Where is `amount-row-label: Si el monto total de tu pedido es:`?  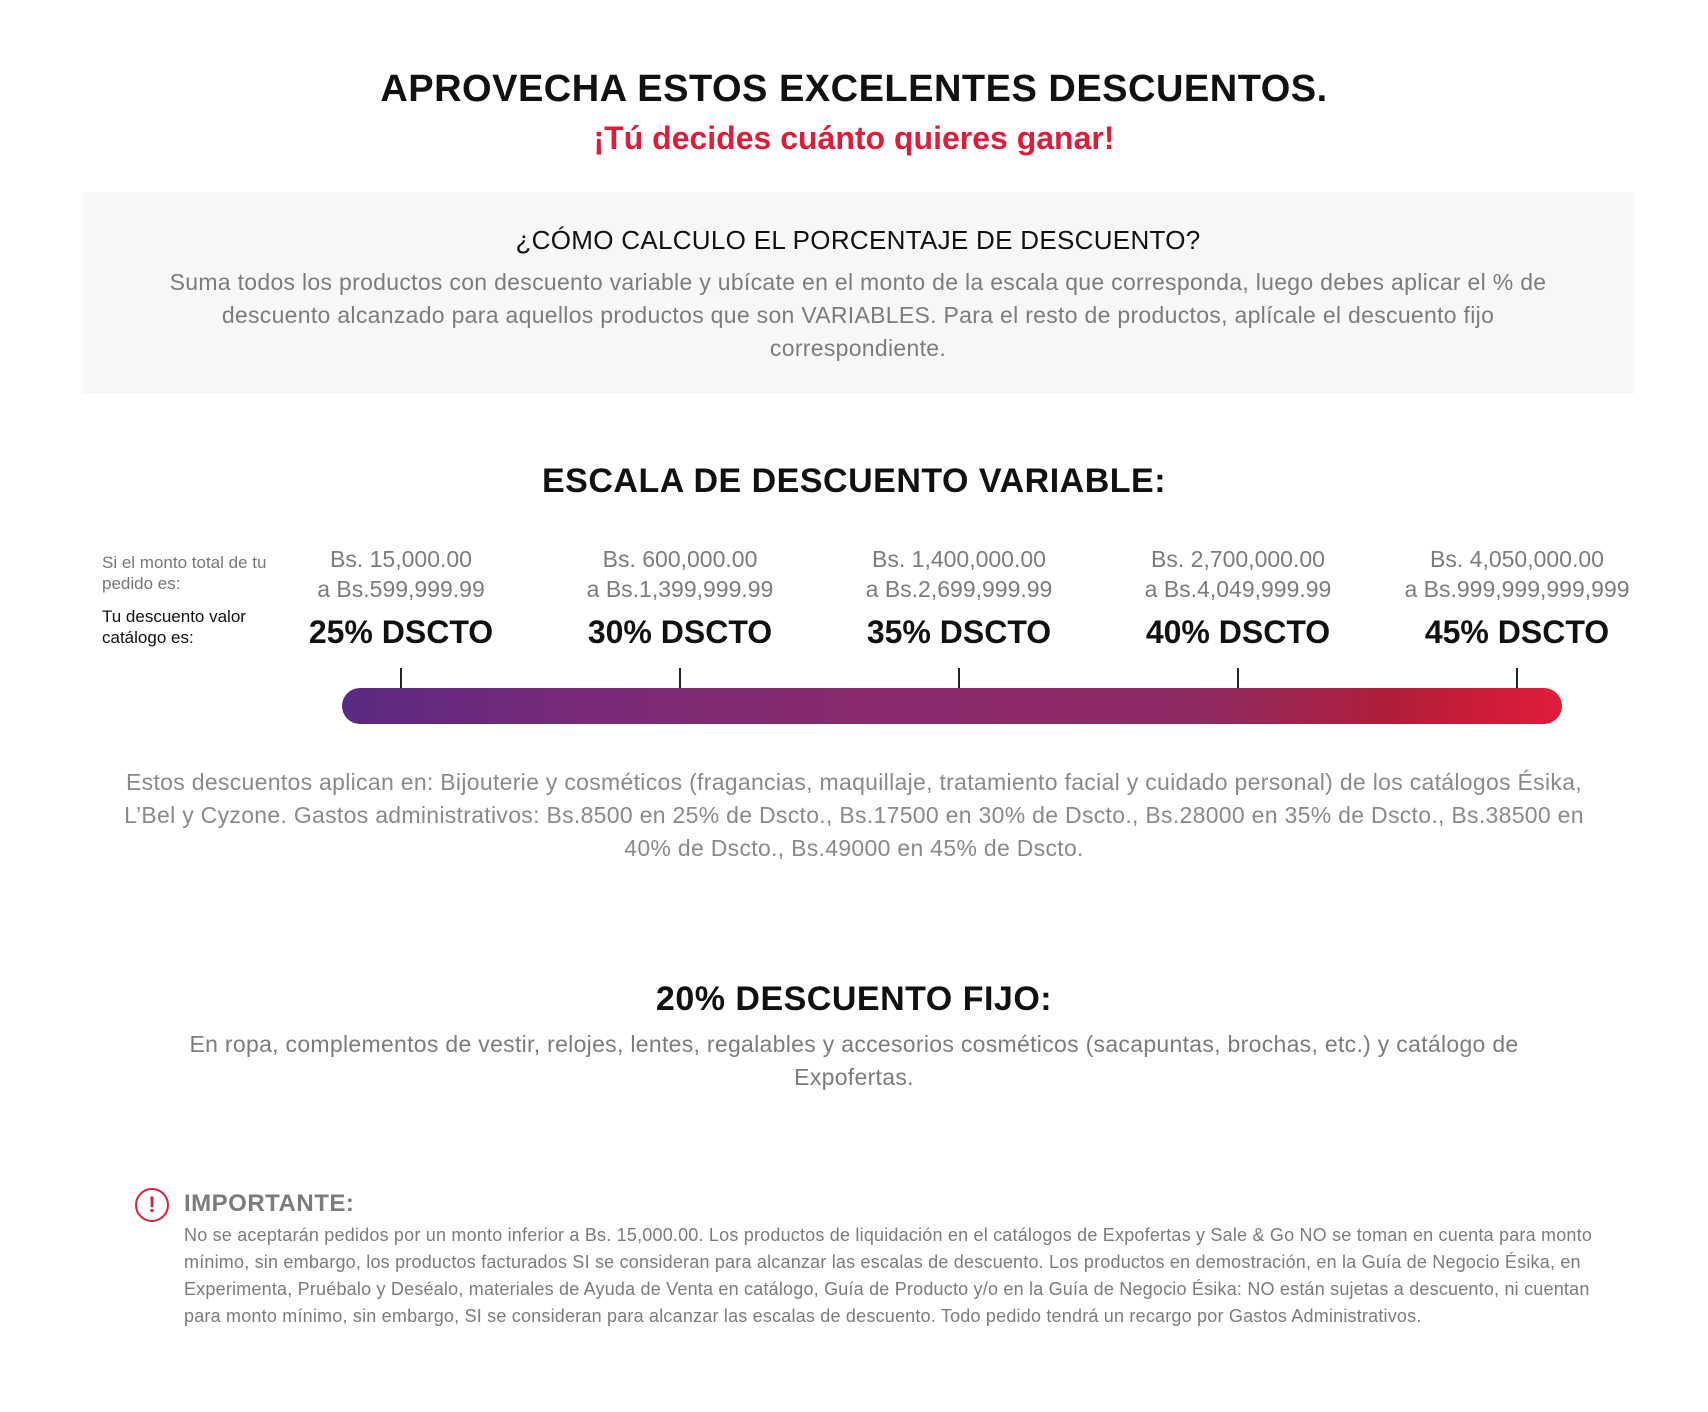
amount-row-label: Si el monto total de tu pedido es: is located at coordinates (184, 573).